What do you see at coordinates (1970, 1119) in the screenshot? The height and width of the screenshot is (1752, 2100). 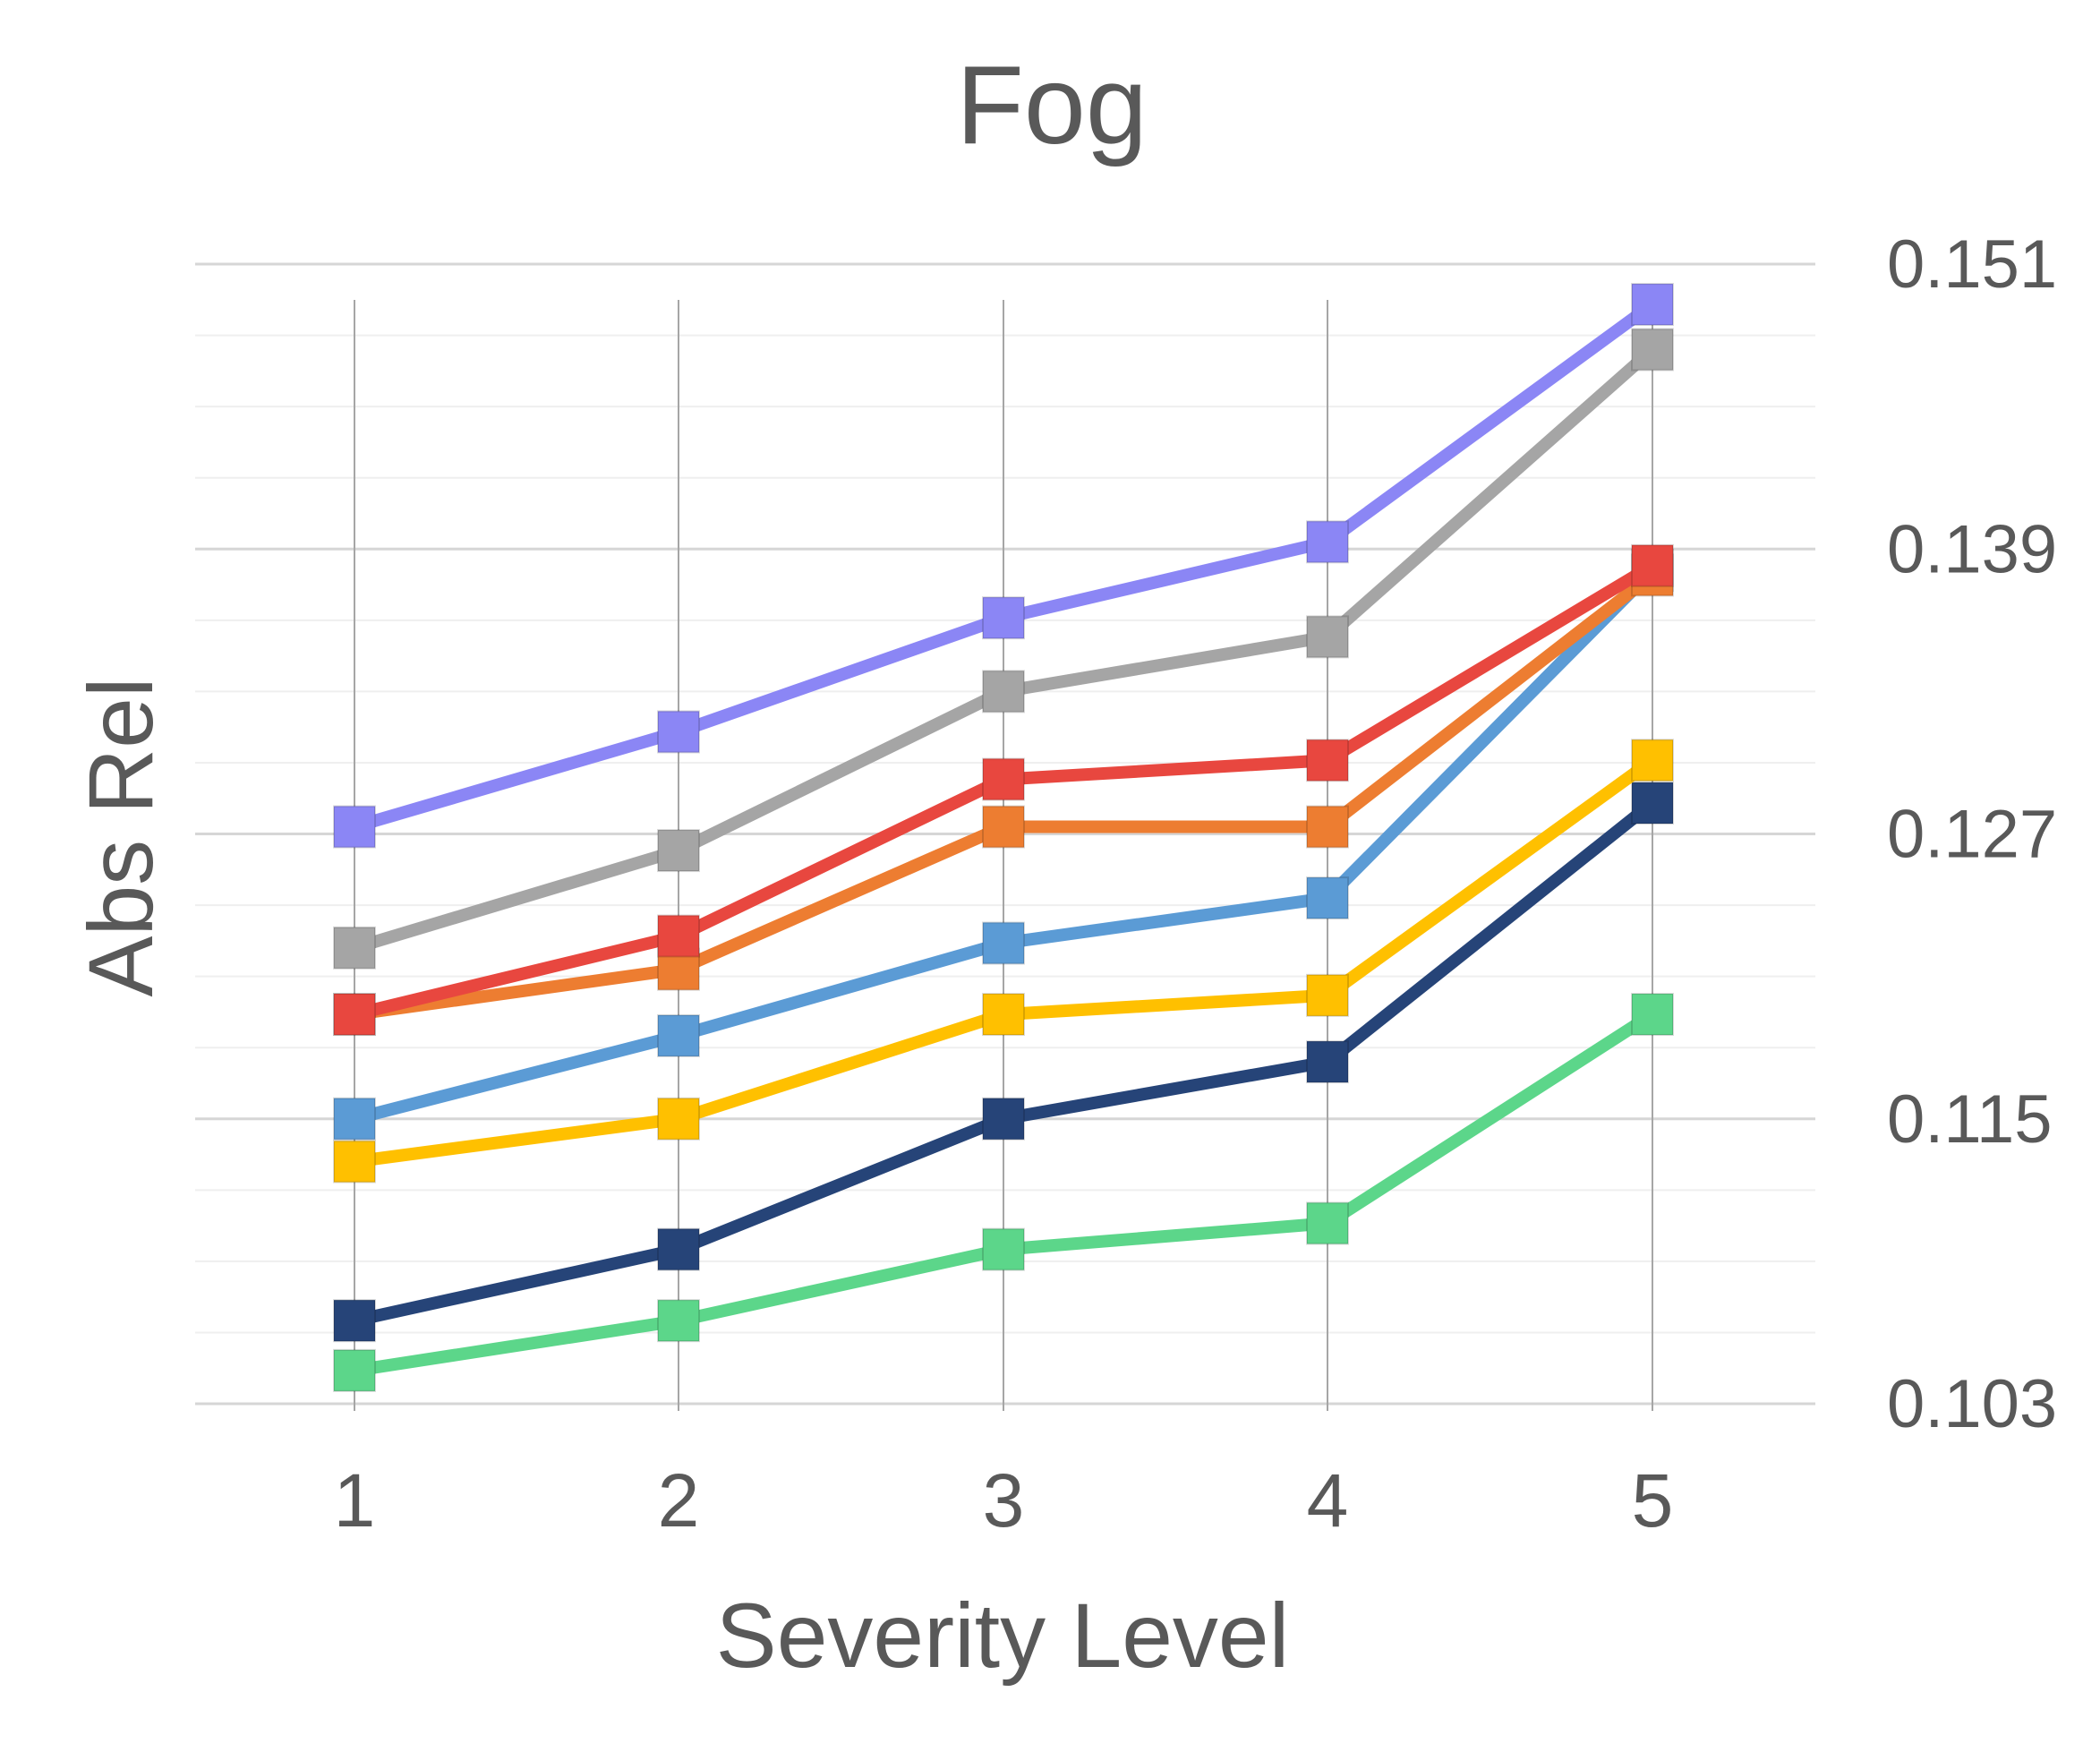 I see `y-tick-label: 0.115` at bounding box center [1970, 1119].